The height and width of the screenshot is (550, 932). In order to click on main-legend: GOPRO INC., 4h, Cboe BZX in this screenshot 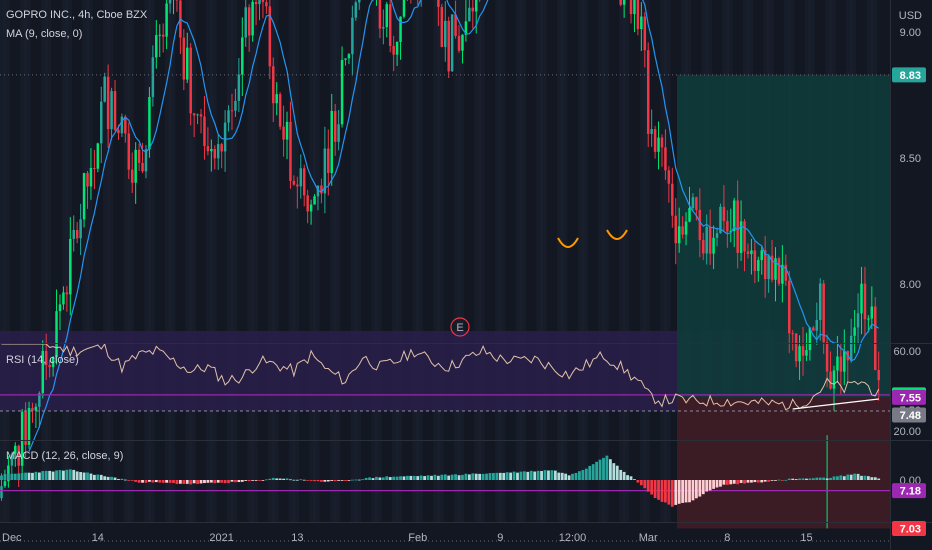, I will do `click(77, 15)`.